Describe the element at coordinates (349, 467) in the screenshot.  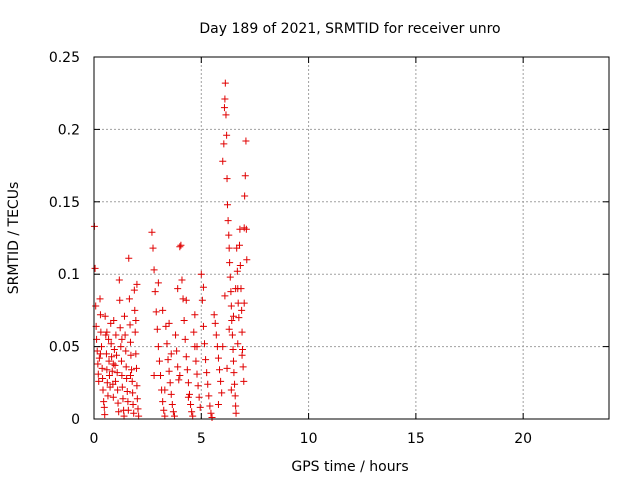
I see `x-axis-label: GPS time / hours` at that location.